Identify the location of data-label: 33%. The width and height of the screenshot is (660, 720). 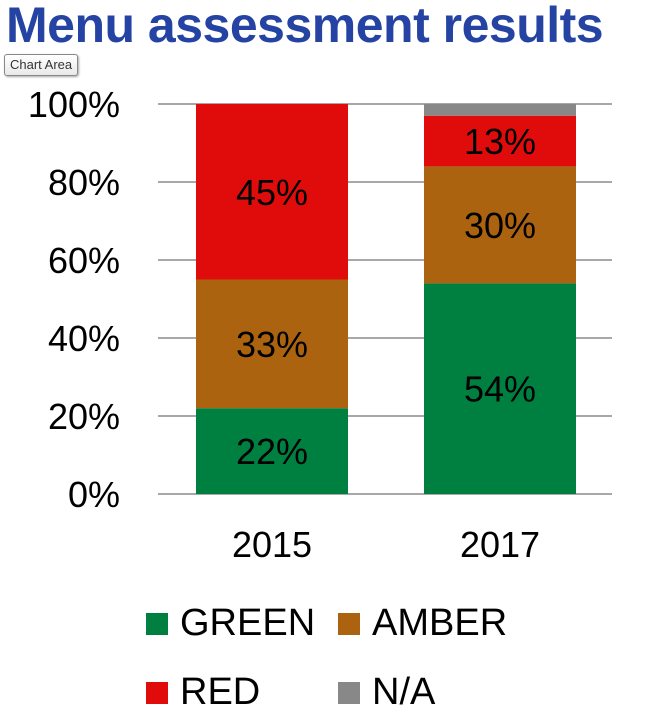
(272, 344).